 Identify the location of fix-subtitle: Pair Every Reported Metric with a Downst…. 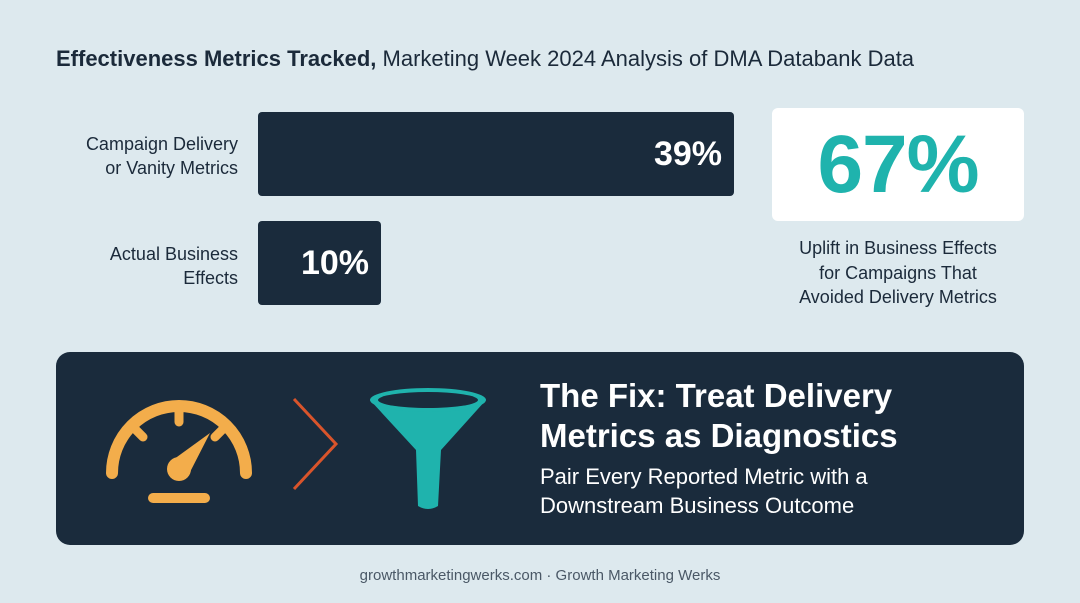
(775, 491).